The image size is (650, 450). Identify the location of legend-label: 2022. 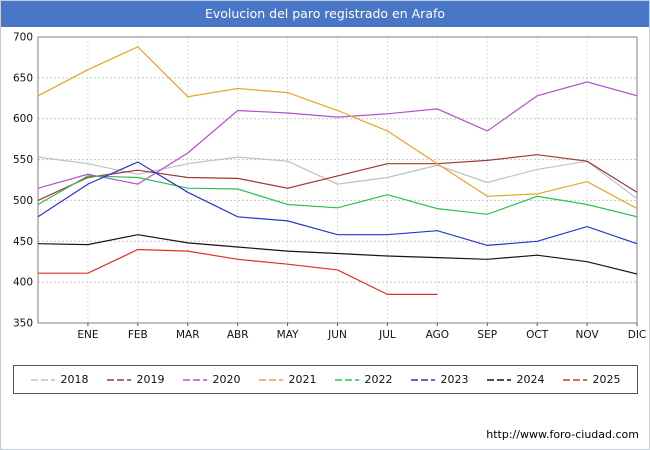
(378, 379).